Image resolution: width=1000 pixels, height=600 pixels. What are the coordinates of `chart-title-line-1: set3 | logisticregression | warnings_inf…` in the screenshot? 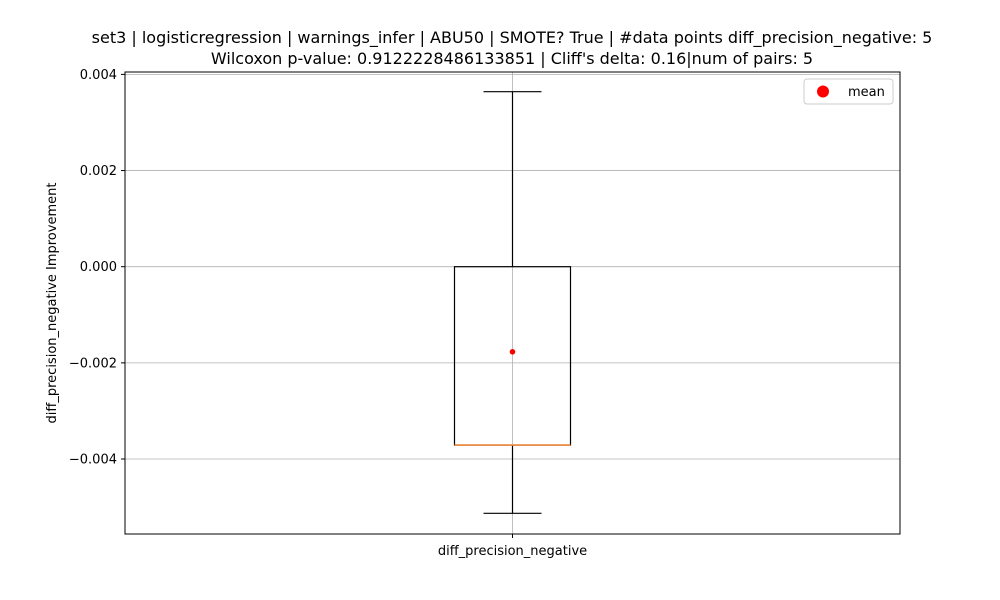 It's located at (512, 38).